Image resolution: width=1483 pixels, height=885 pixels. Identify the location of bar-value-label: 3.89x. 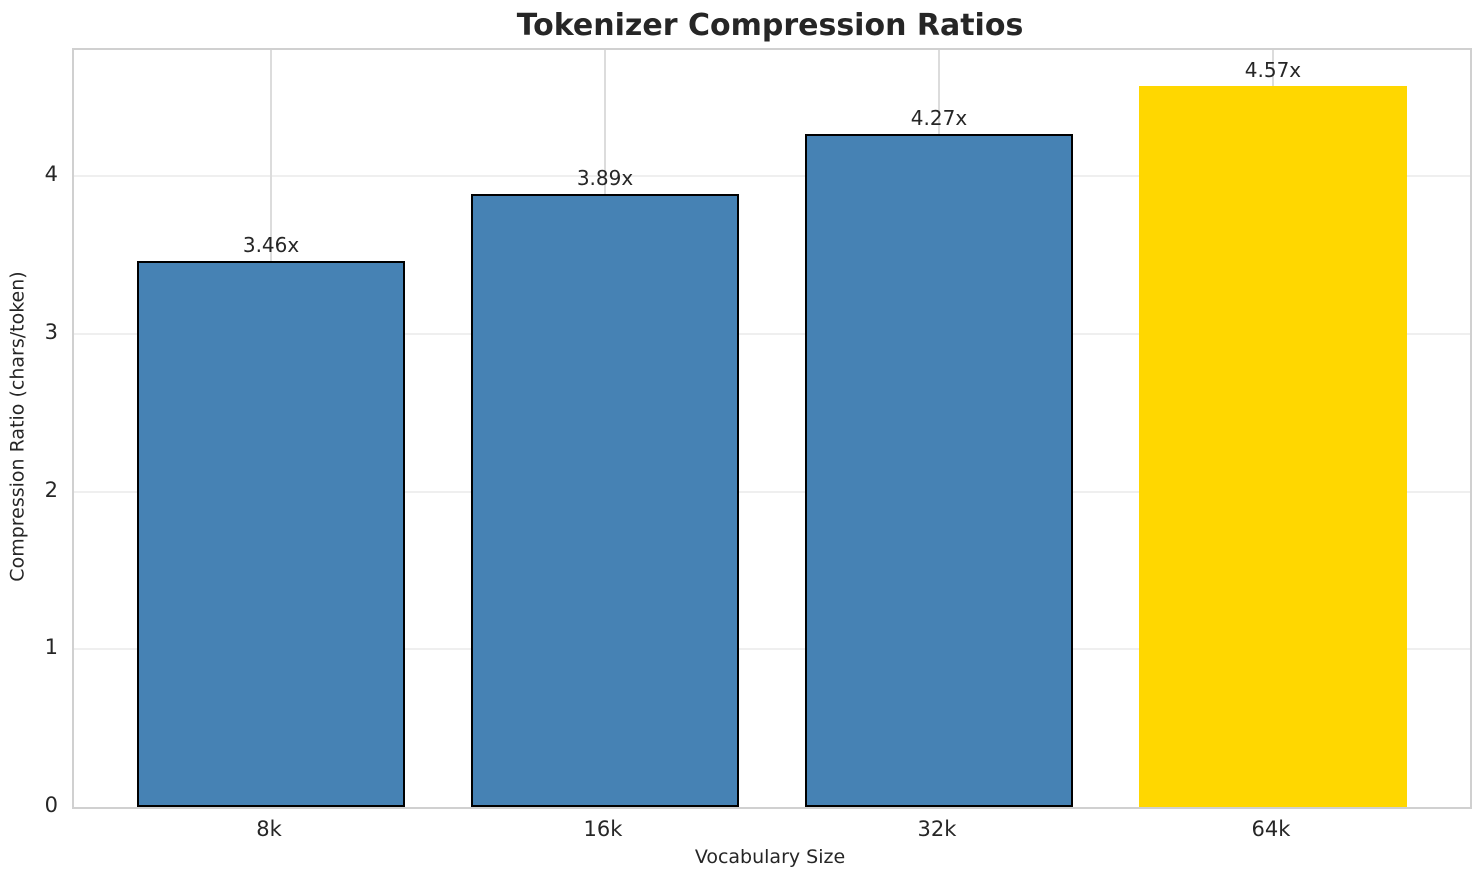
(605, 177).